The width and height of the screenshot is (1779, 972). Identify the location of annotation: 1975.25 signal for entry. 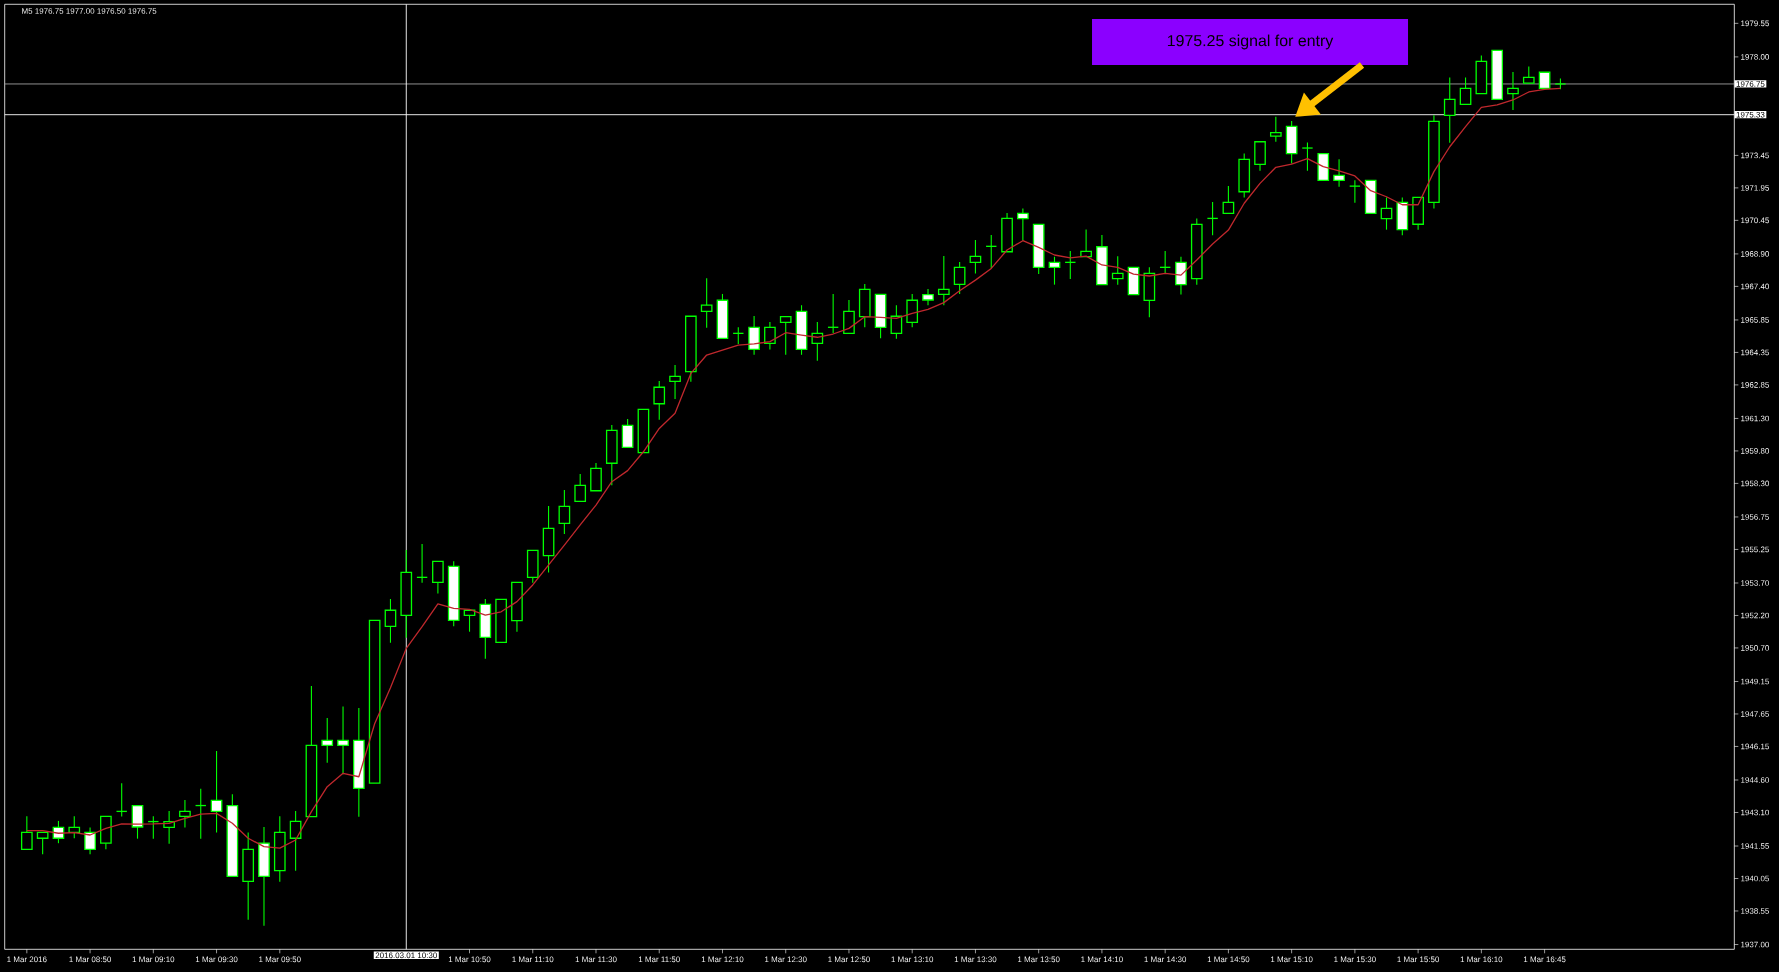
(1250, 42).